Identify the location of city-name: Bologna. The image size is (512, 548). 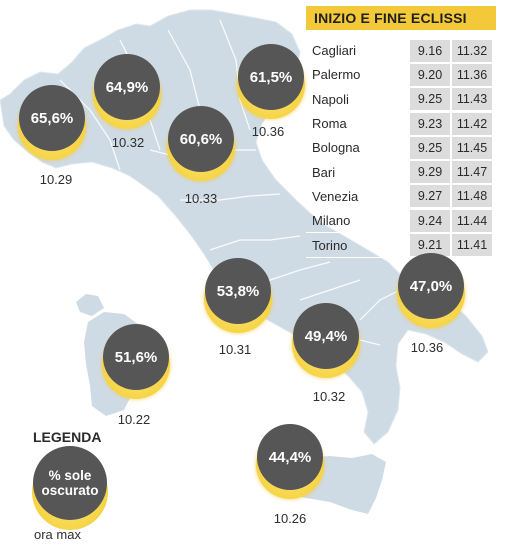
(336, 148).